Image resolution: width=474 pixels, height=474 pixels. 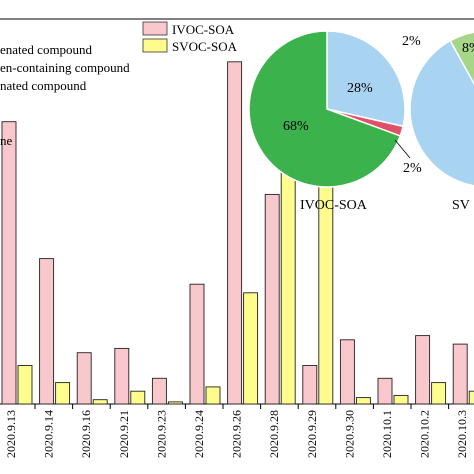 What do you see at coordinates (401, 399) in the screenshot?
I see `bar-svoc-2020.10.1` at bounding box center [401, 399].